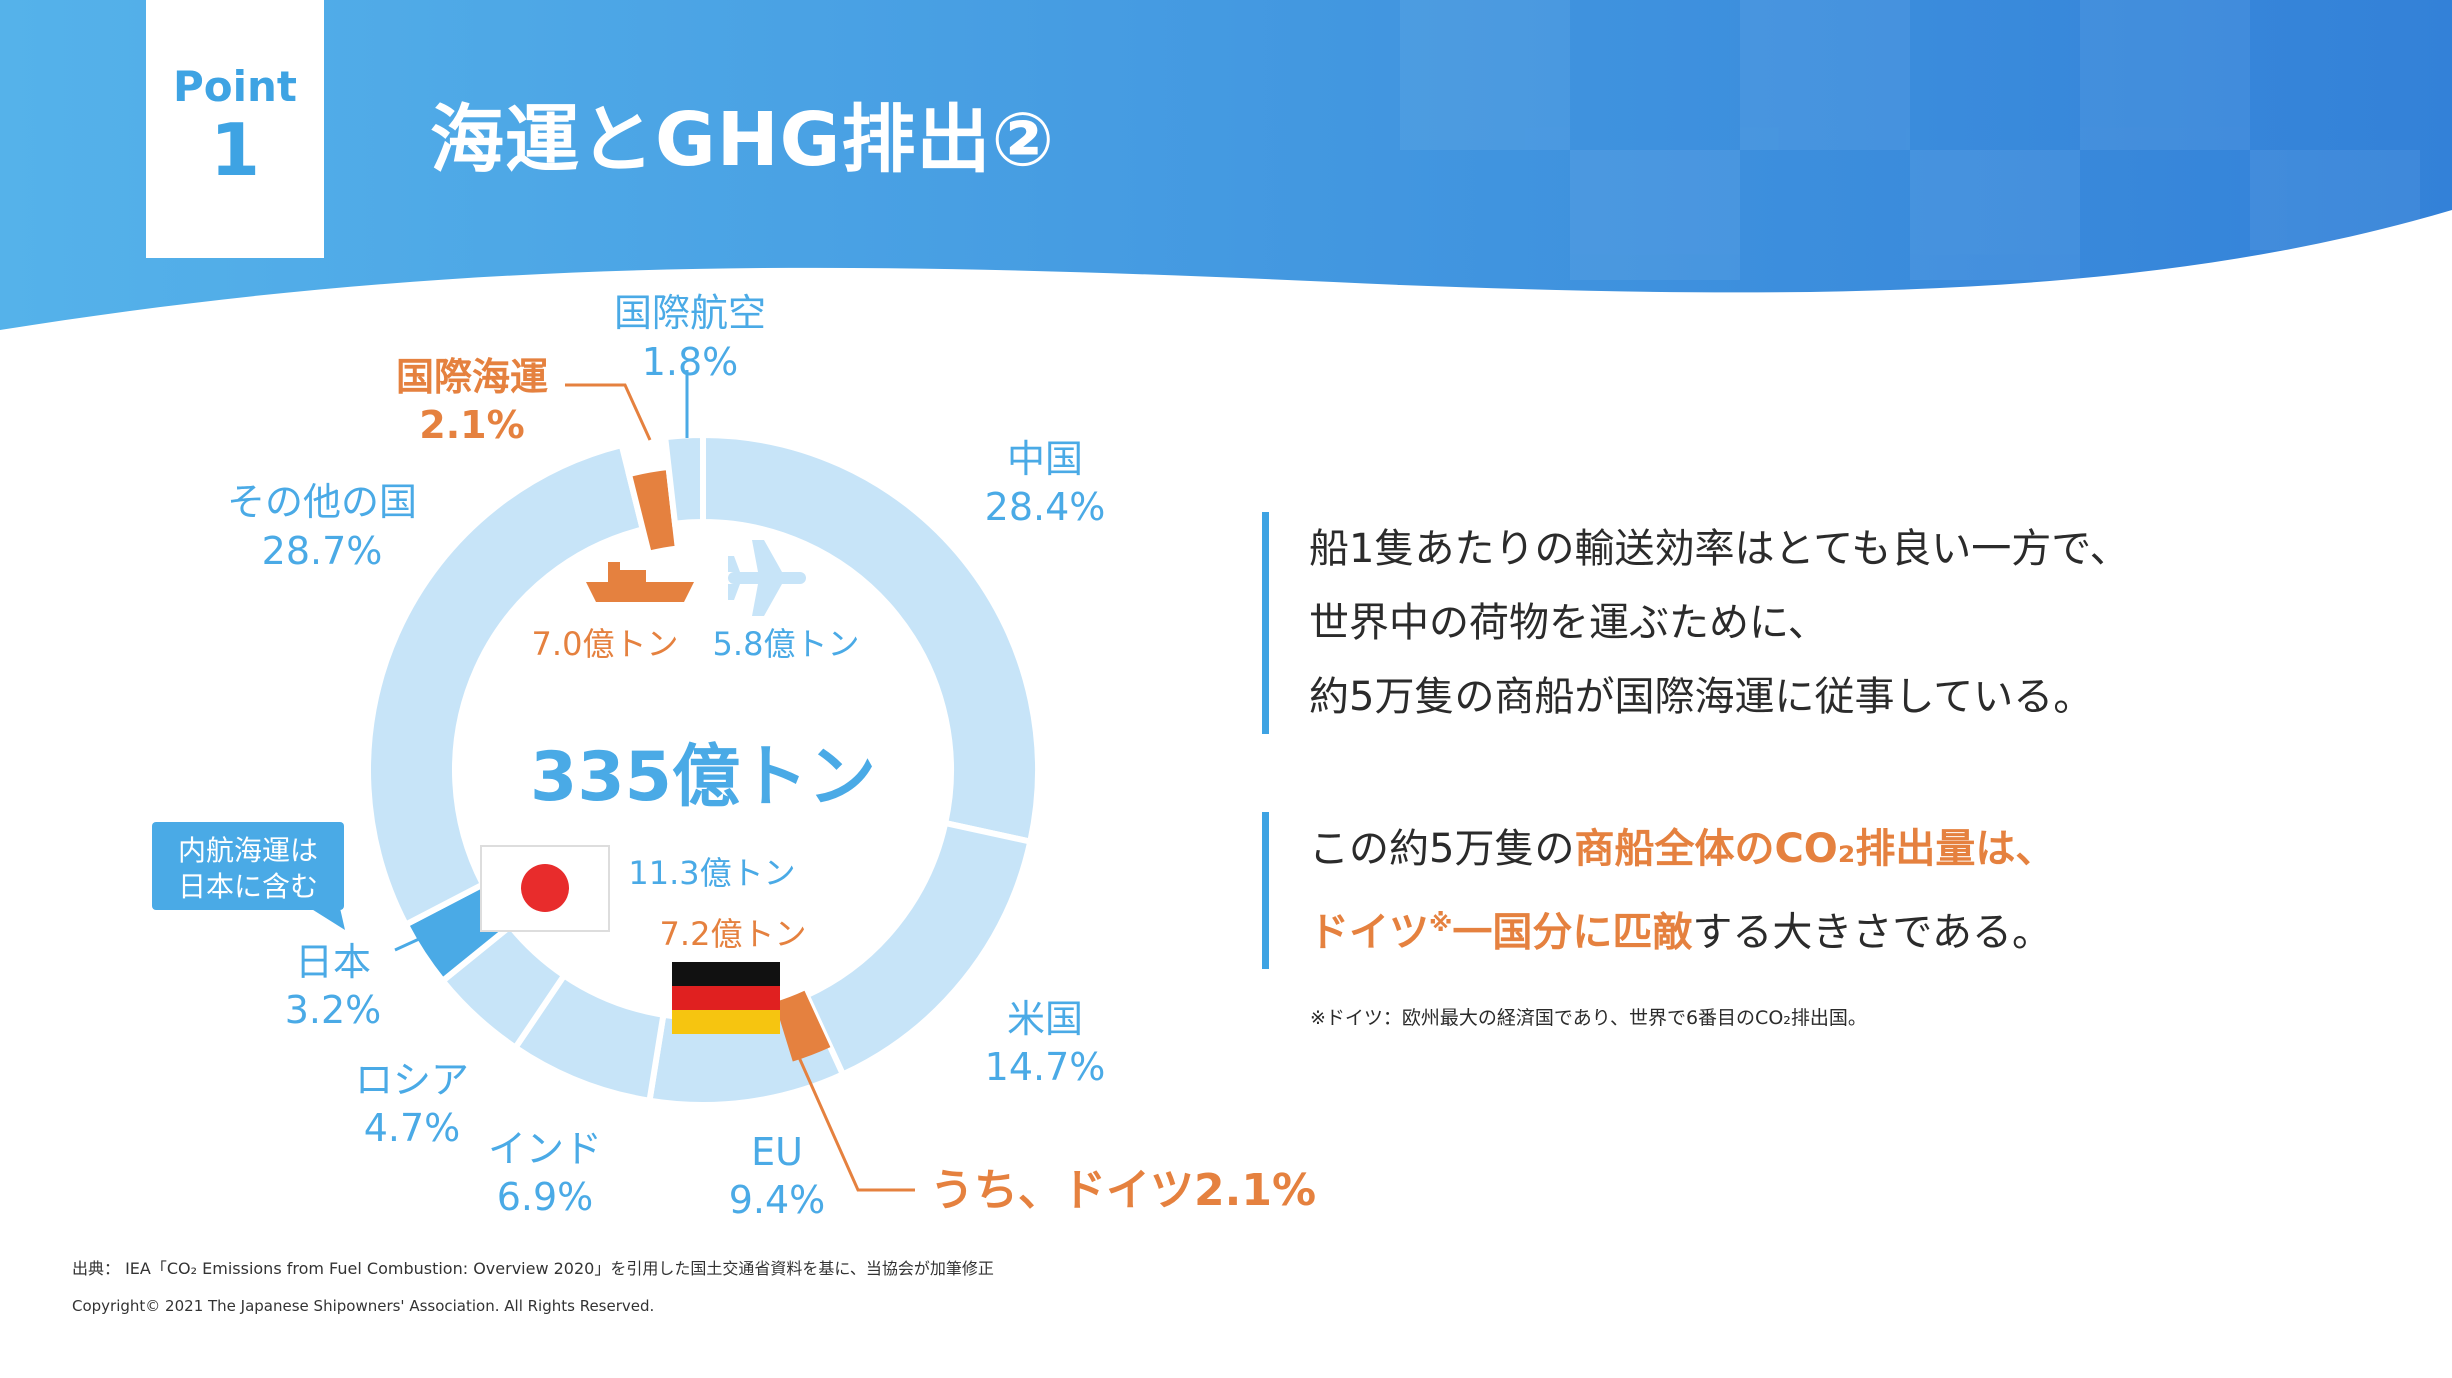 This screenshot has height=1378, width=2452. What do you see at coordinates (235, 150) in the screenshot?
I see `point-number: 1` at bounding box center [235, 150].